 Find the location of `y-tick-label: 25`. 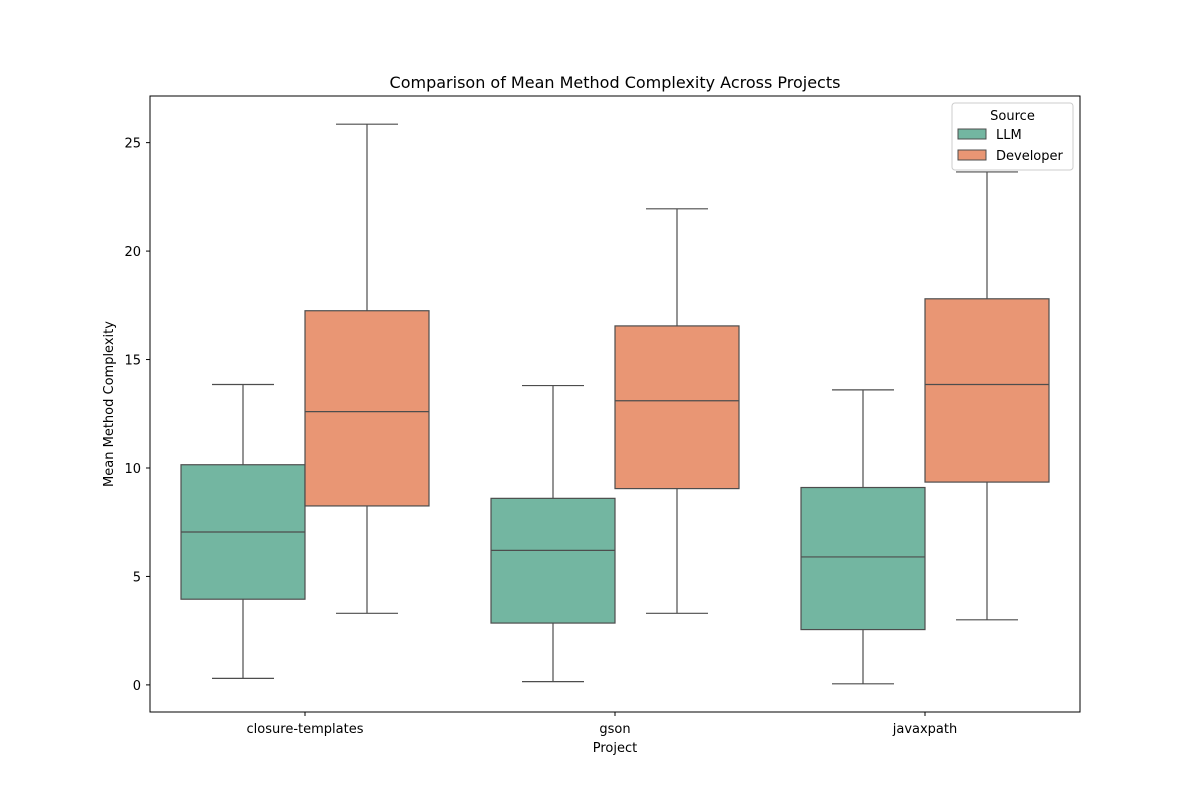

y-tick-label: 25 is located at coordinates (132, 144).